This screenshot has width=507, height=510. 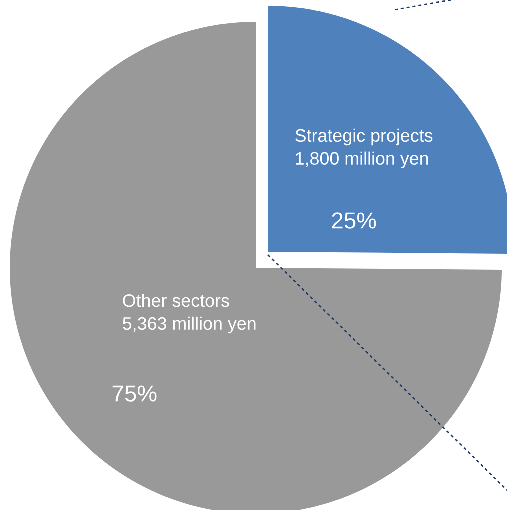 I want to click on slice-label: Strategic projects, so click(x=364, y=137).